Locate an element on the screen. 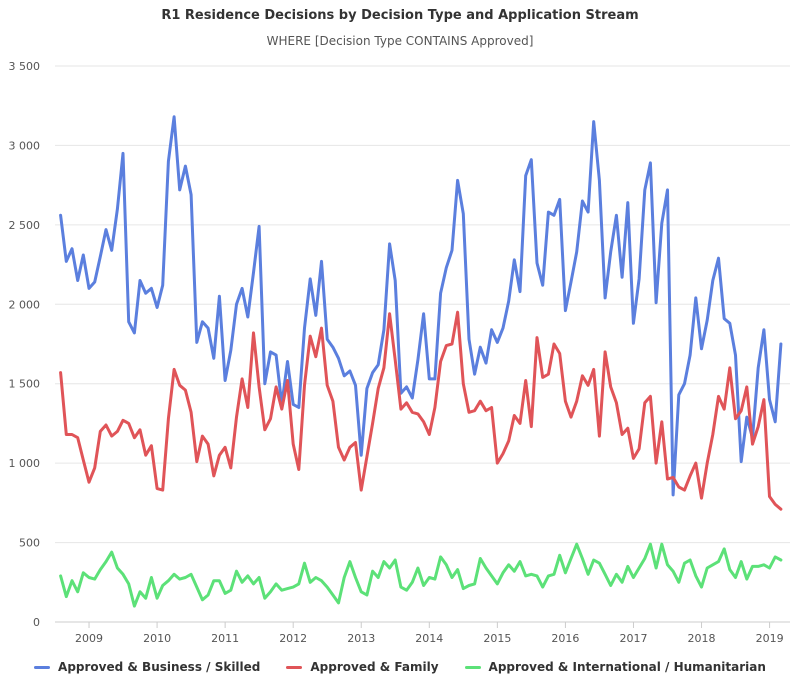  x-tick-label: 2015 is located at coordinates (497, 638).